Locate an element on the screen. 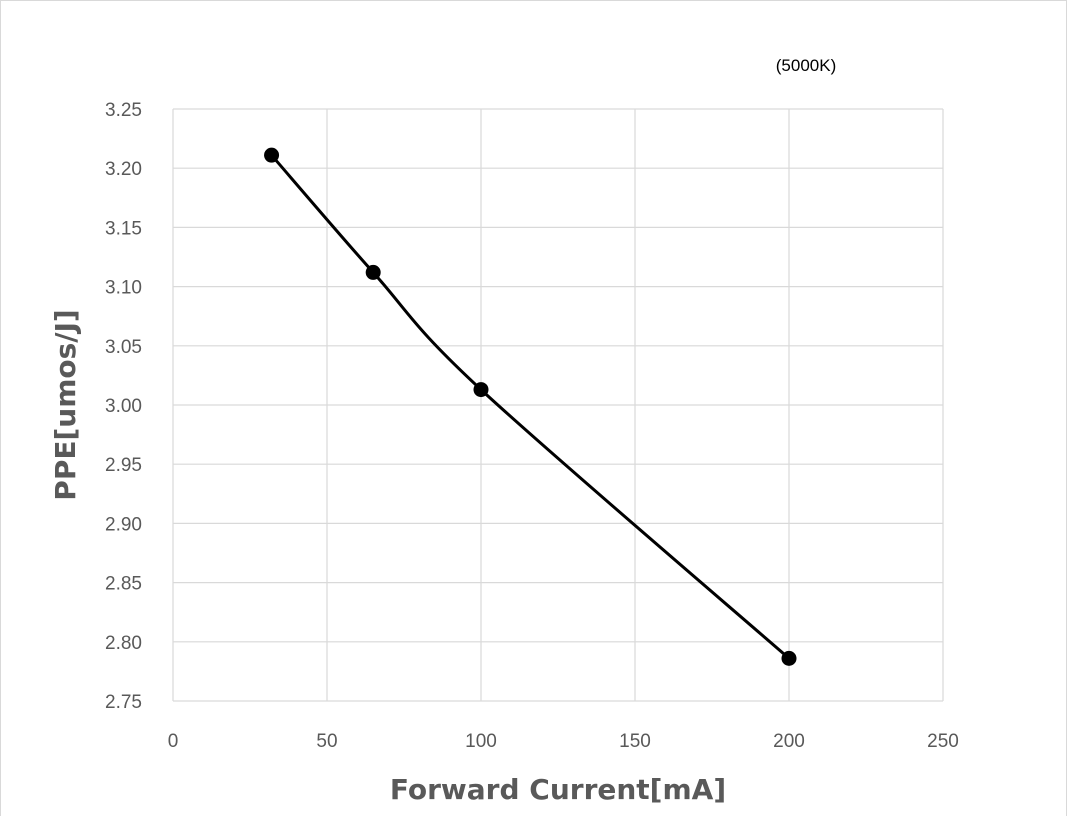 The width and height of the screenshot is (1067, 817). y-tick-label: 2.80 is located at coordinates (123, 643).